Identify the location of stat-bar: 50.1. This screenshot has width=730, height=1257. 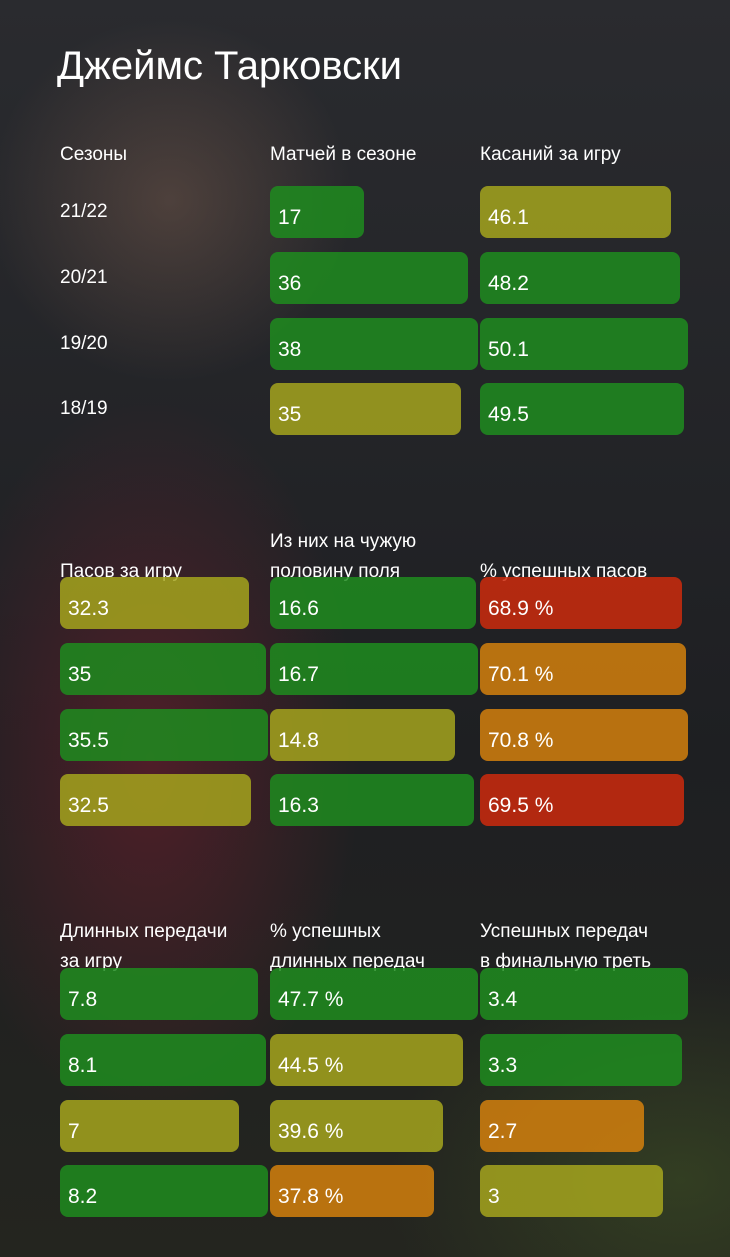
(584, 343).